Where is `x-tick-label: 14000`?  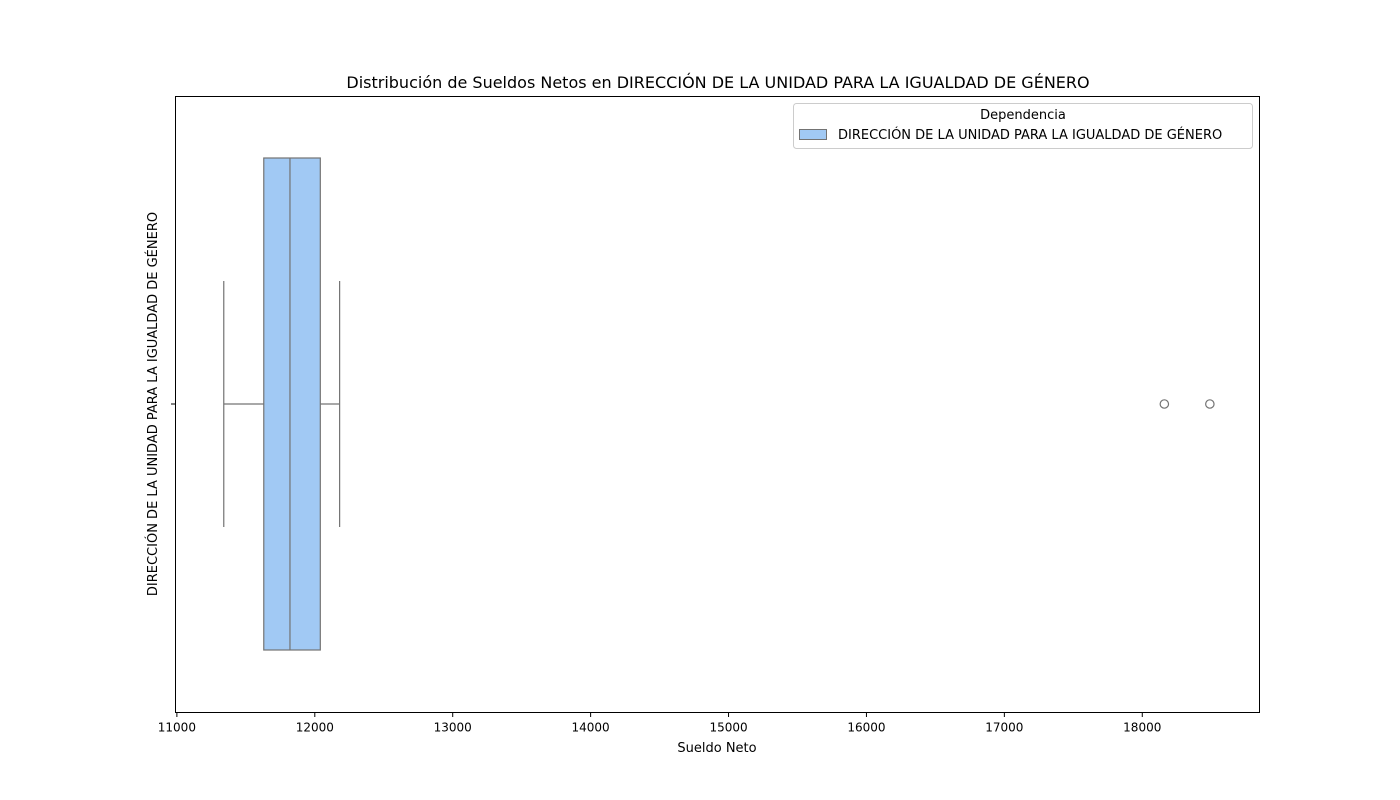 x-tick-label: 14000 is located at coordinates (591, 728).